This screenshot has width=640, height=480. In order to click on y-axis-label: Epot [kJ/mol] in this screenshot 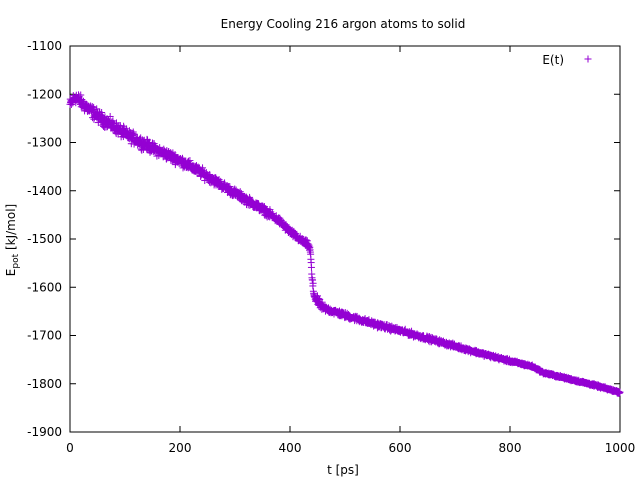, I will do `click(12, 240)`.